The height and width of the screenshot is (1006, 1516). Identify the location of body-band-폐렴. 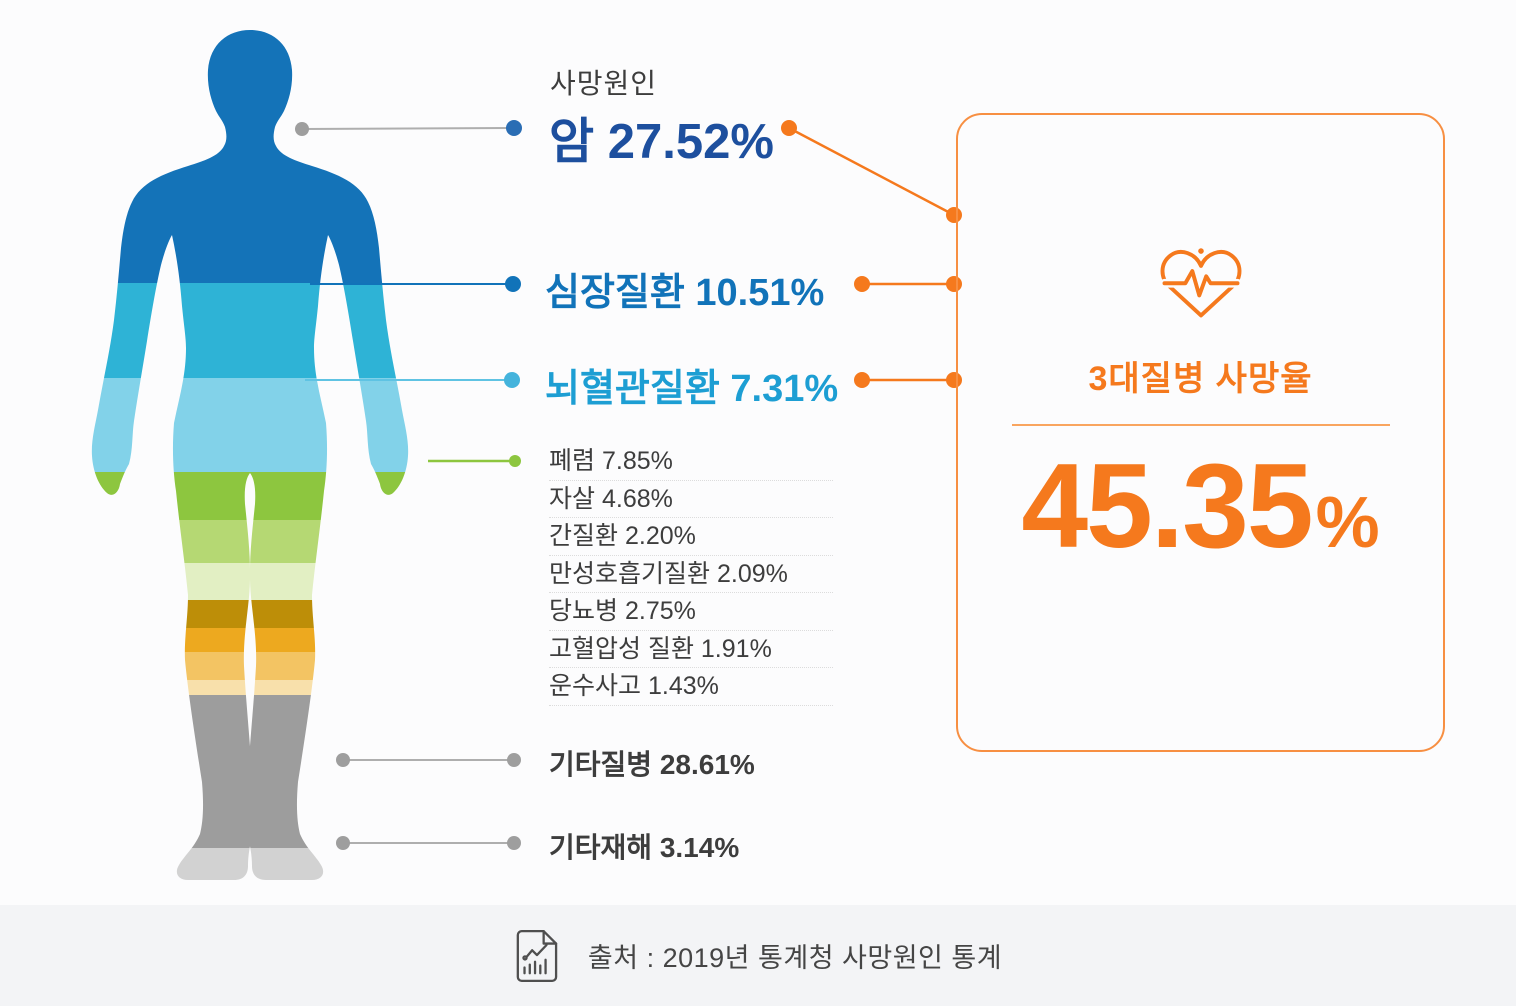
(250, 496).